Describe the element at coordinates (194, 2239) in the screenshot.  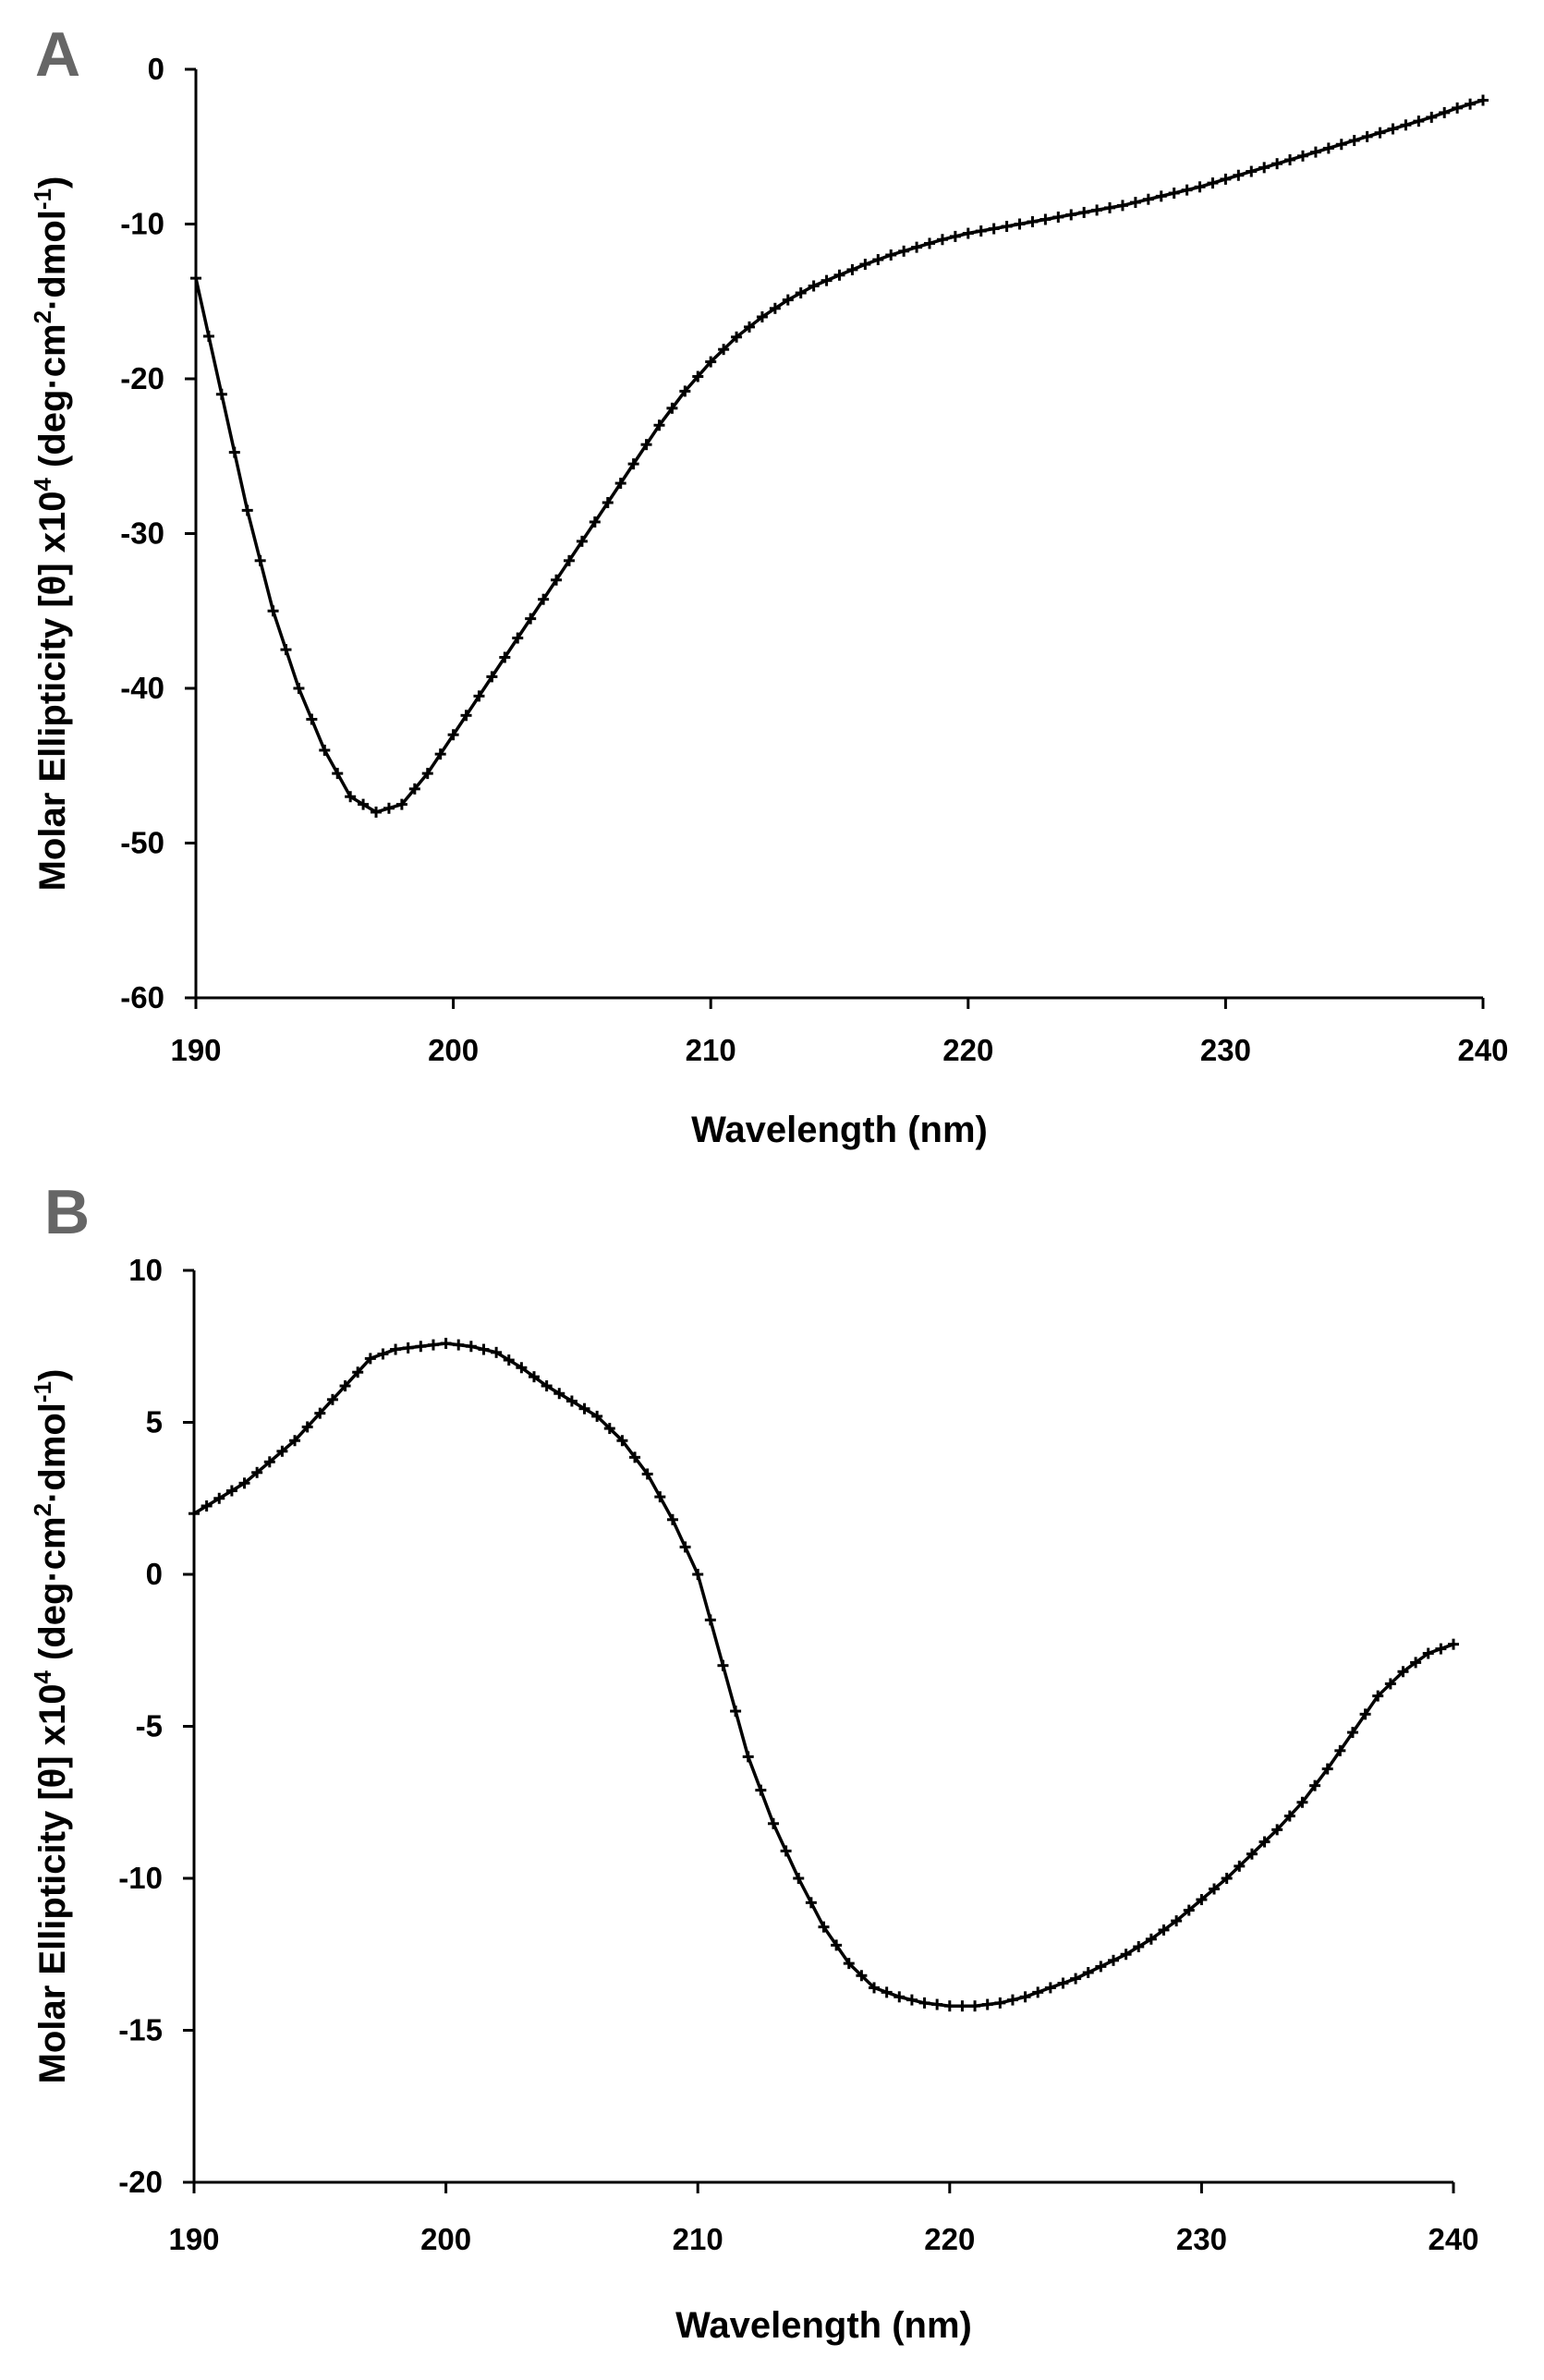
I see `panel-b-x-tick-label: 190` at that location.